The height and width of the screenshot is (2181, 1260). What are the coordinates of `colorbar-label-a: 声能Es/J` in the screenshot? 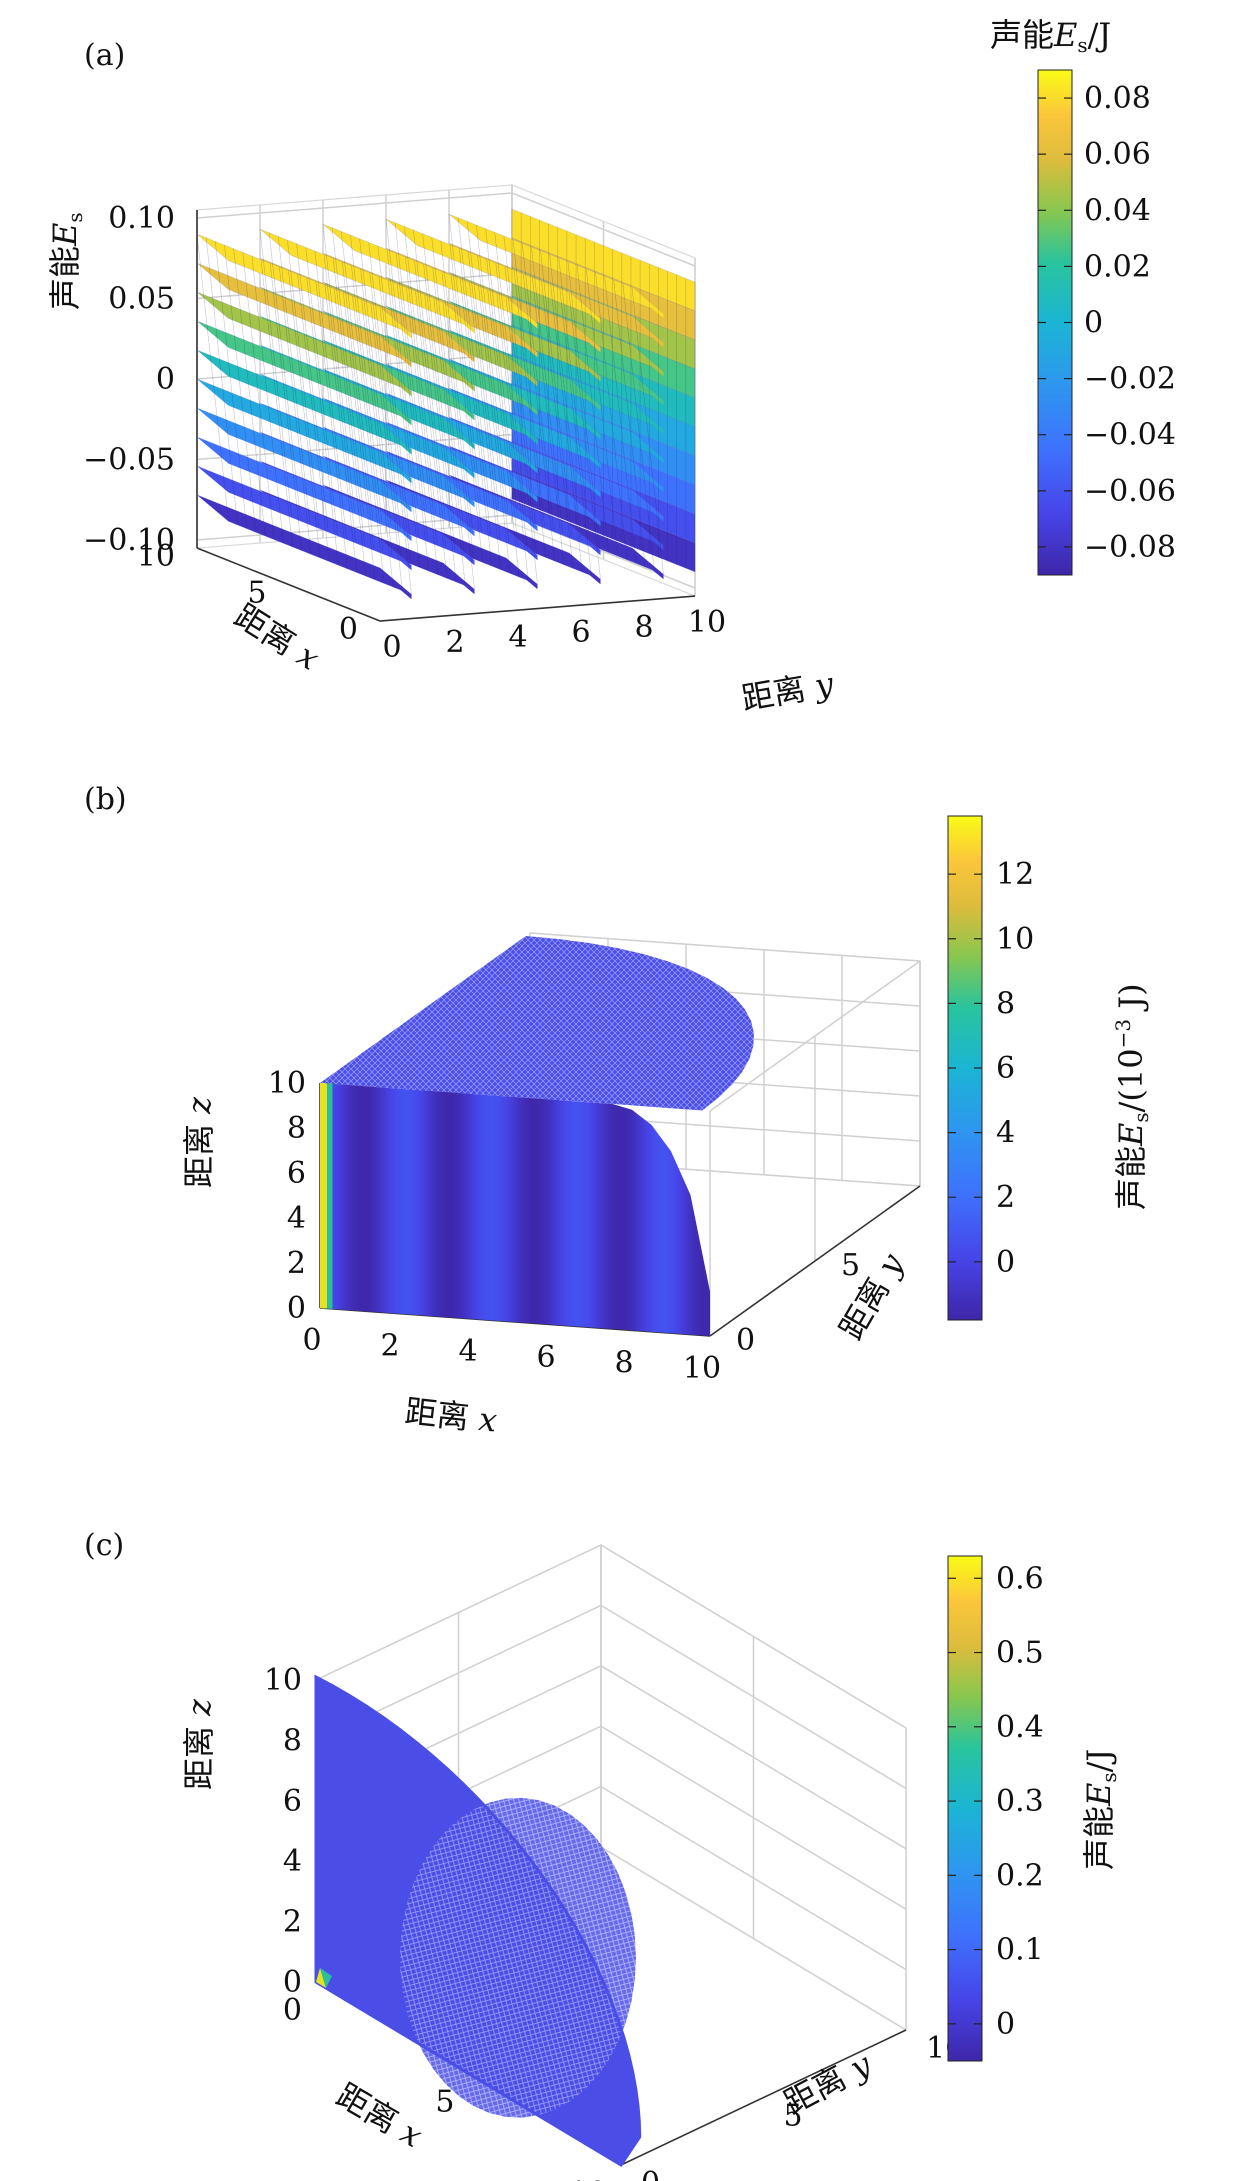 It's located at (1050, 36).